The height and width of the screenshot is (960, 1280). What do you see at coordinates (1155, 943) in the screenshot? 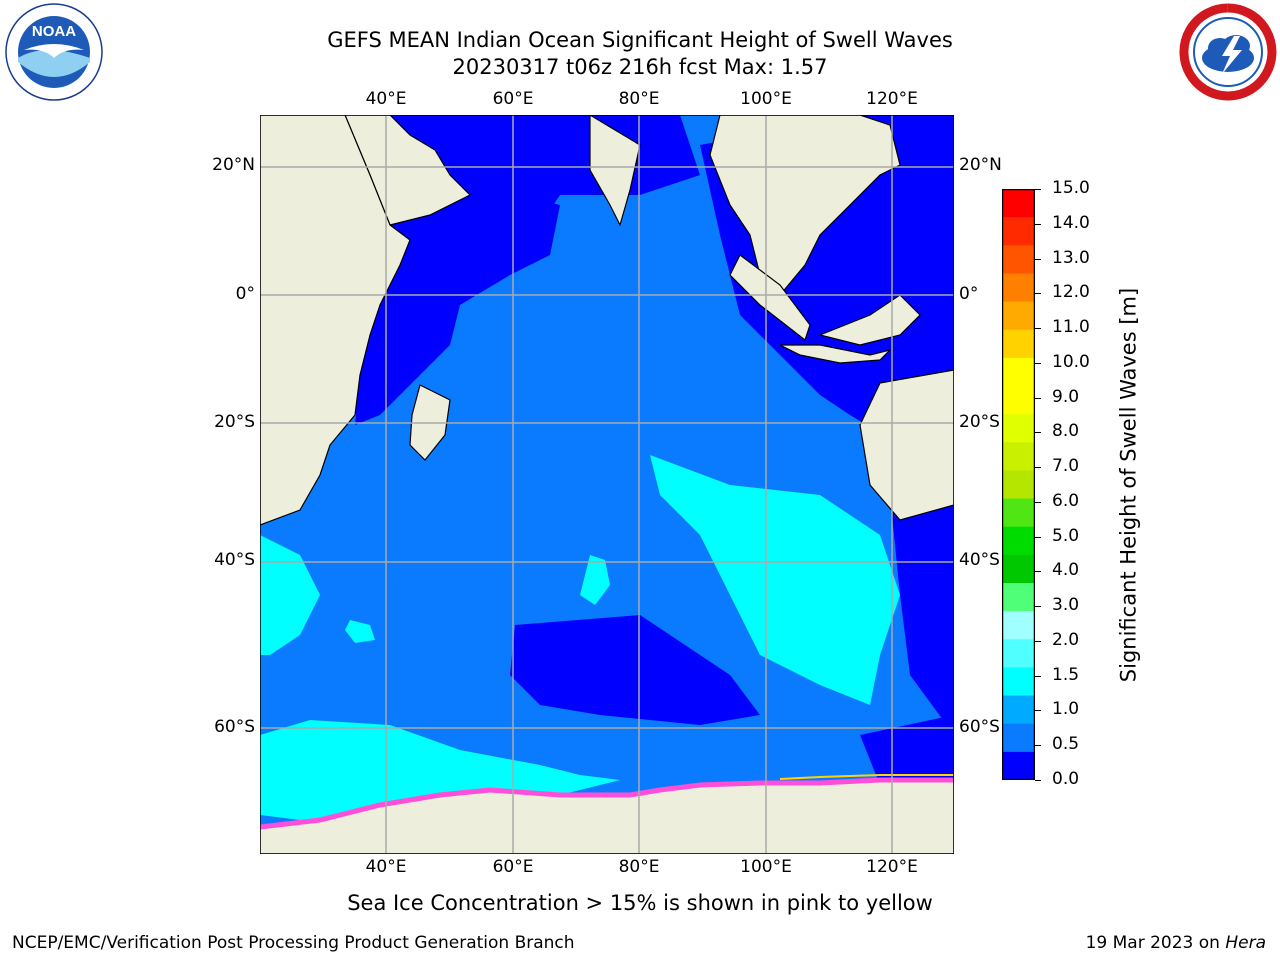
I see `footer-date-text: 19 Mar 2023 on` at bounding box center [1155, 943].